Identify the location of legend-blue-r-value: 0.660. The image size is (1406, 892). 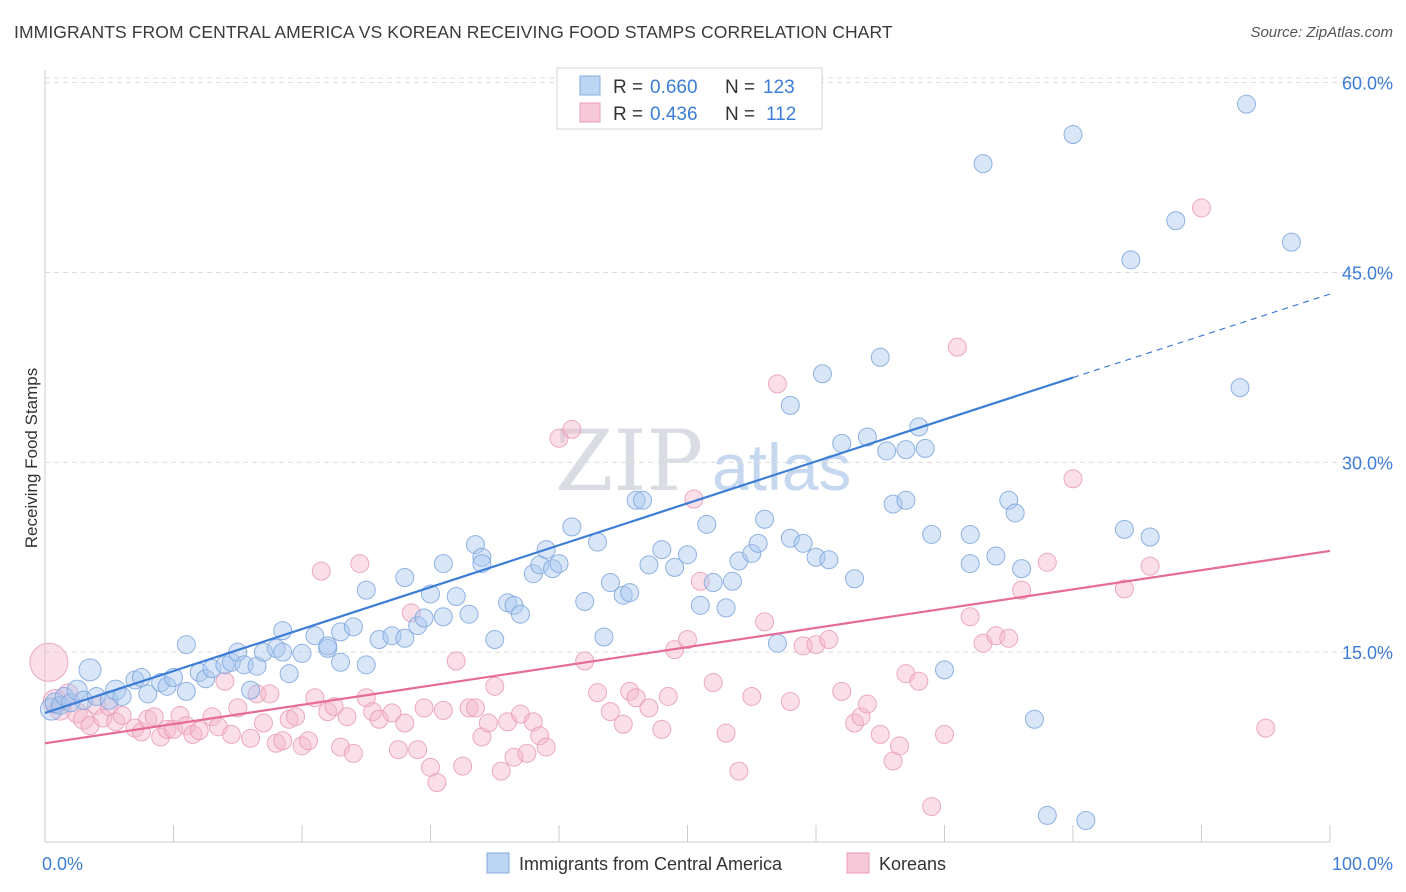
(674, 87).